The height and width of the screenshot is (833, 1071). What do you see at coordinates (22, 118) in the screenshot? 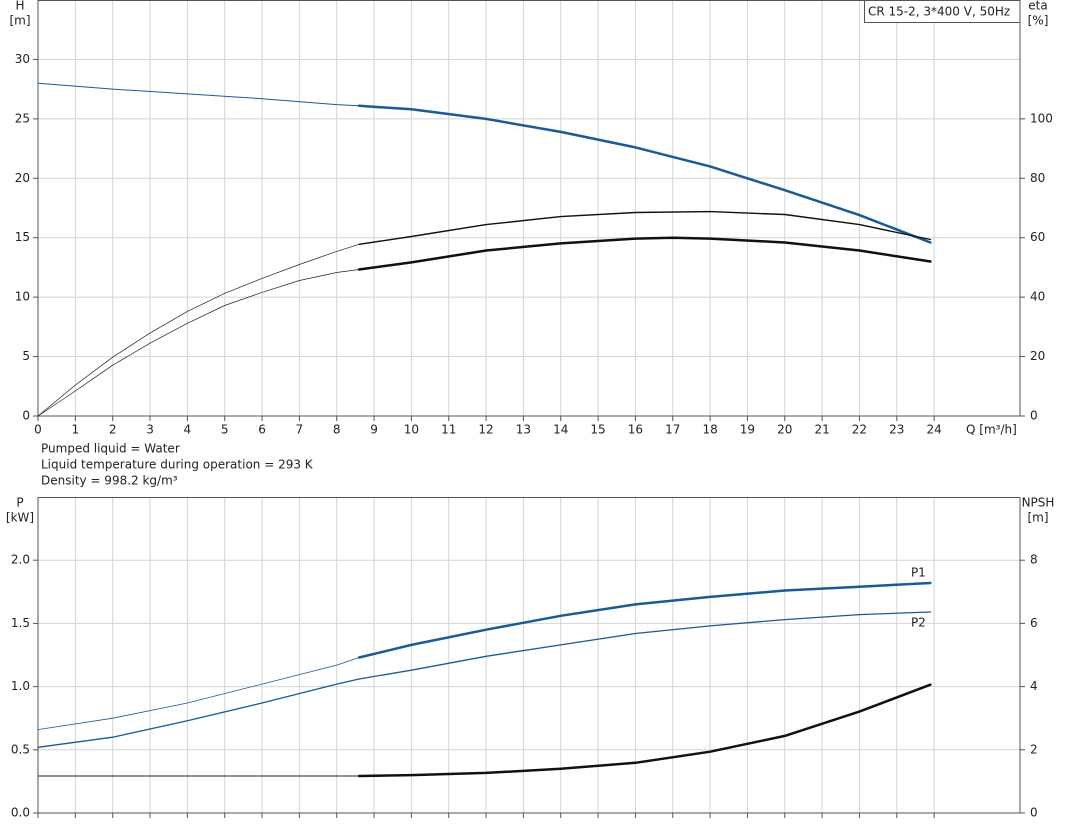
I see `y-tick-label: 25` at bounding box center [22, 118].